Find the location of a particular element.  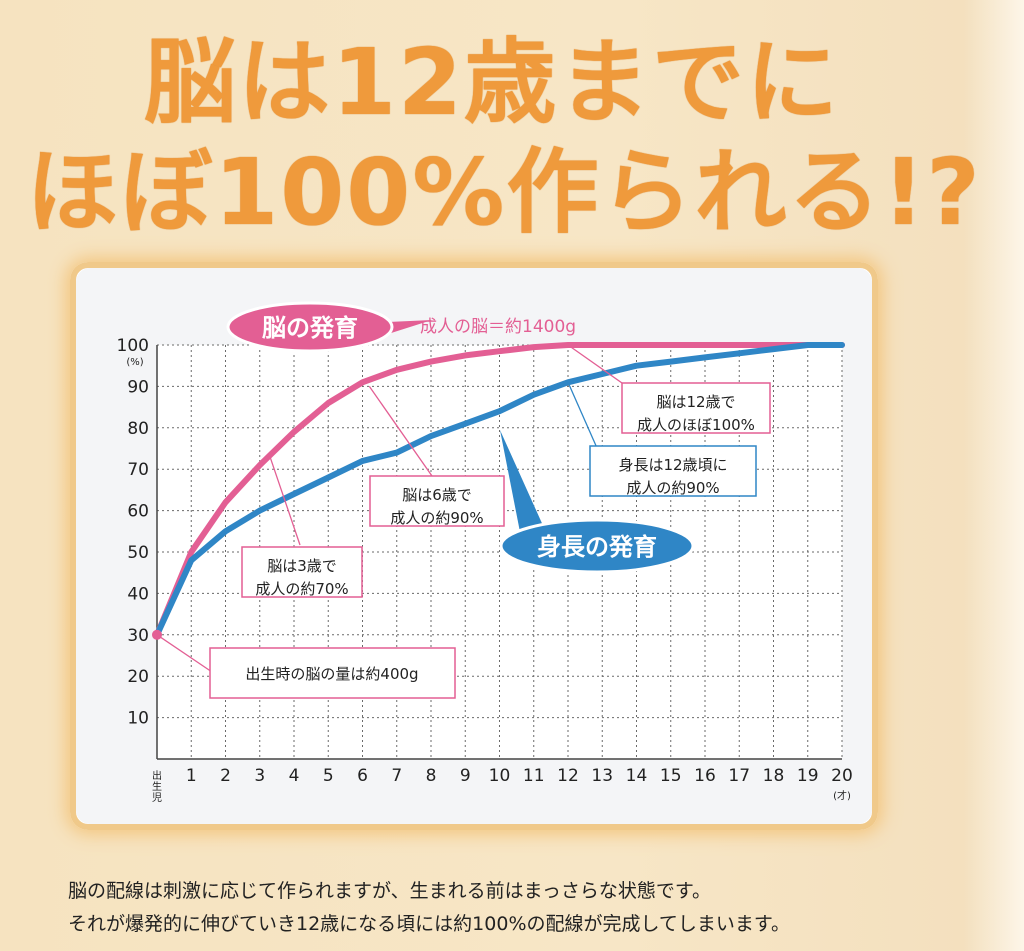

adult-brain-label: 成人の脳＝約1400g is located at coordinates (498, 327).